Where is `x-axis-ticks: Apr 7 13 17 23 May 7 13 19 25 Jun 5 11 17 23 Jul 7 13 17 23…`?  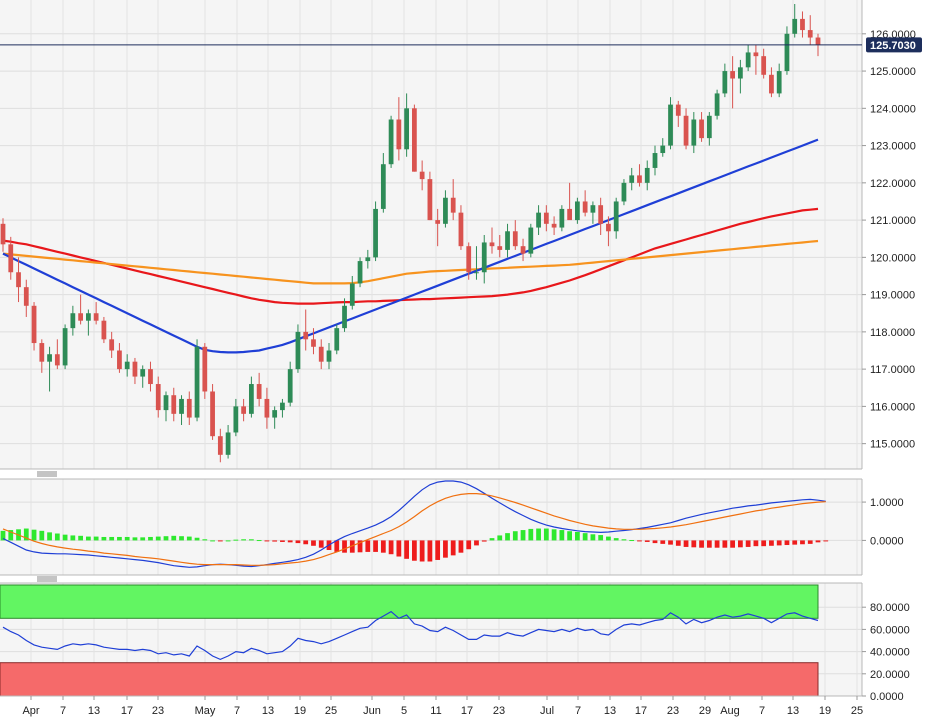
x-axis-ticks: Apr 7 13 17 23 May 7 13 19 25 Jun 5 11 17 23 Jul 7 13 17 23… is located at coordinates (442, 706).